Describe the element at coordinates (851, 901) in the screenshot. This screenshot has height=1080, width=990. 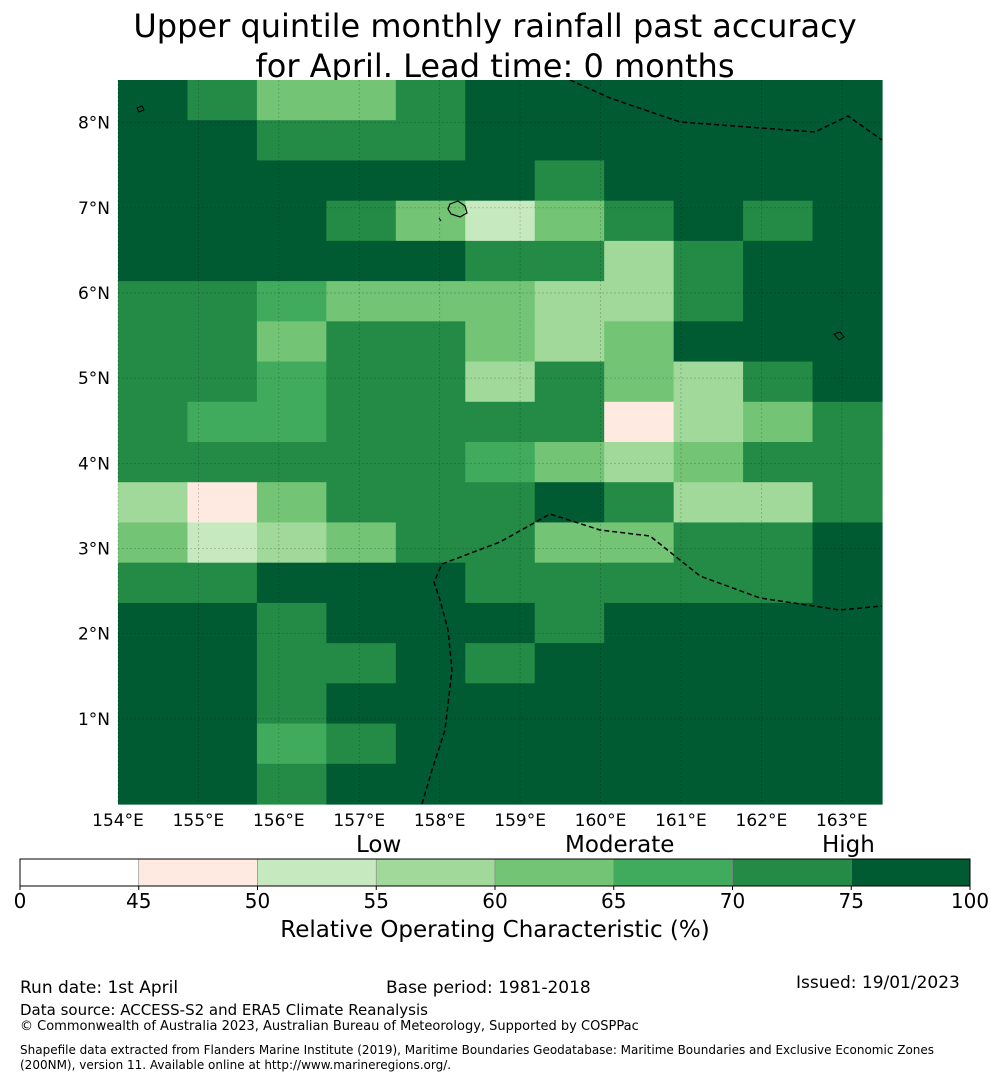
I see `colorbar-tick-label: 75` at that location.